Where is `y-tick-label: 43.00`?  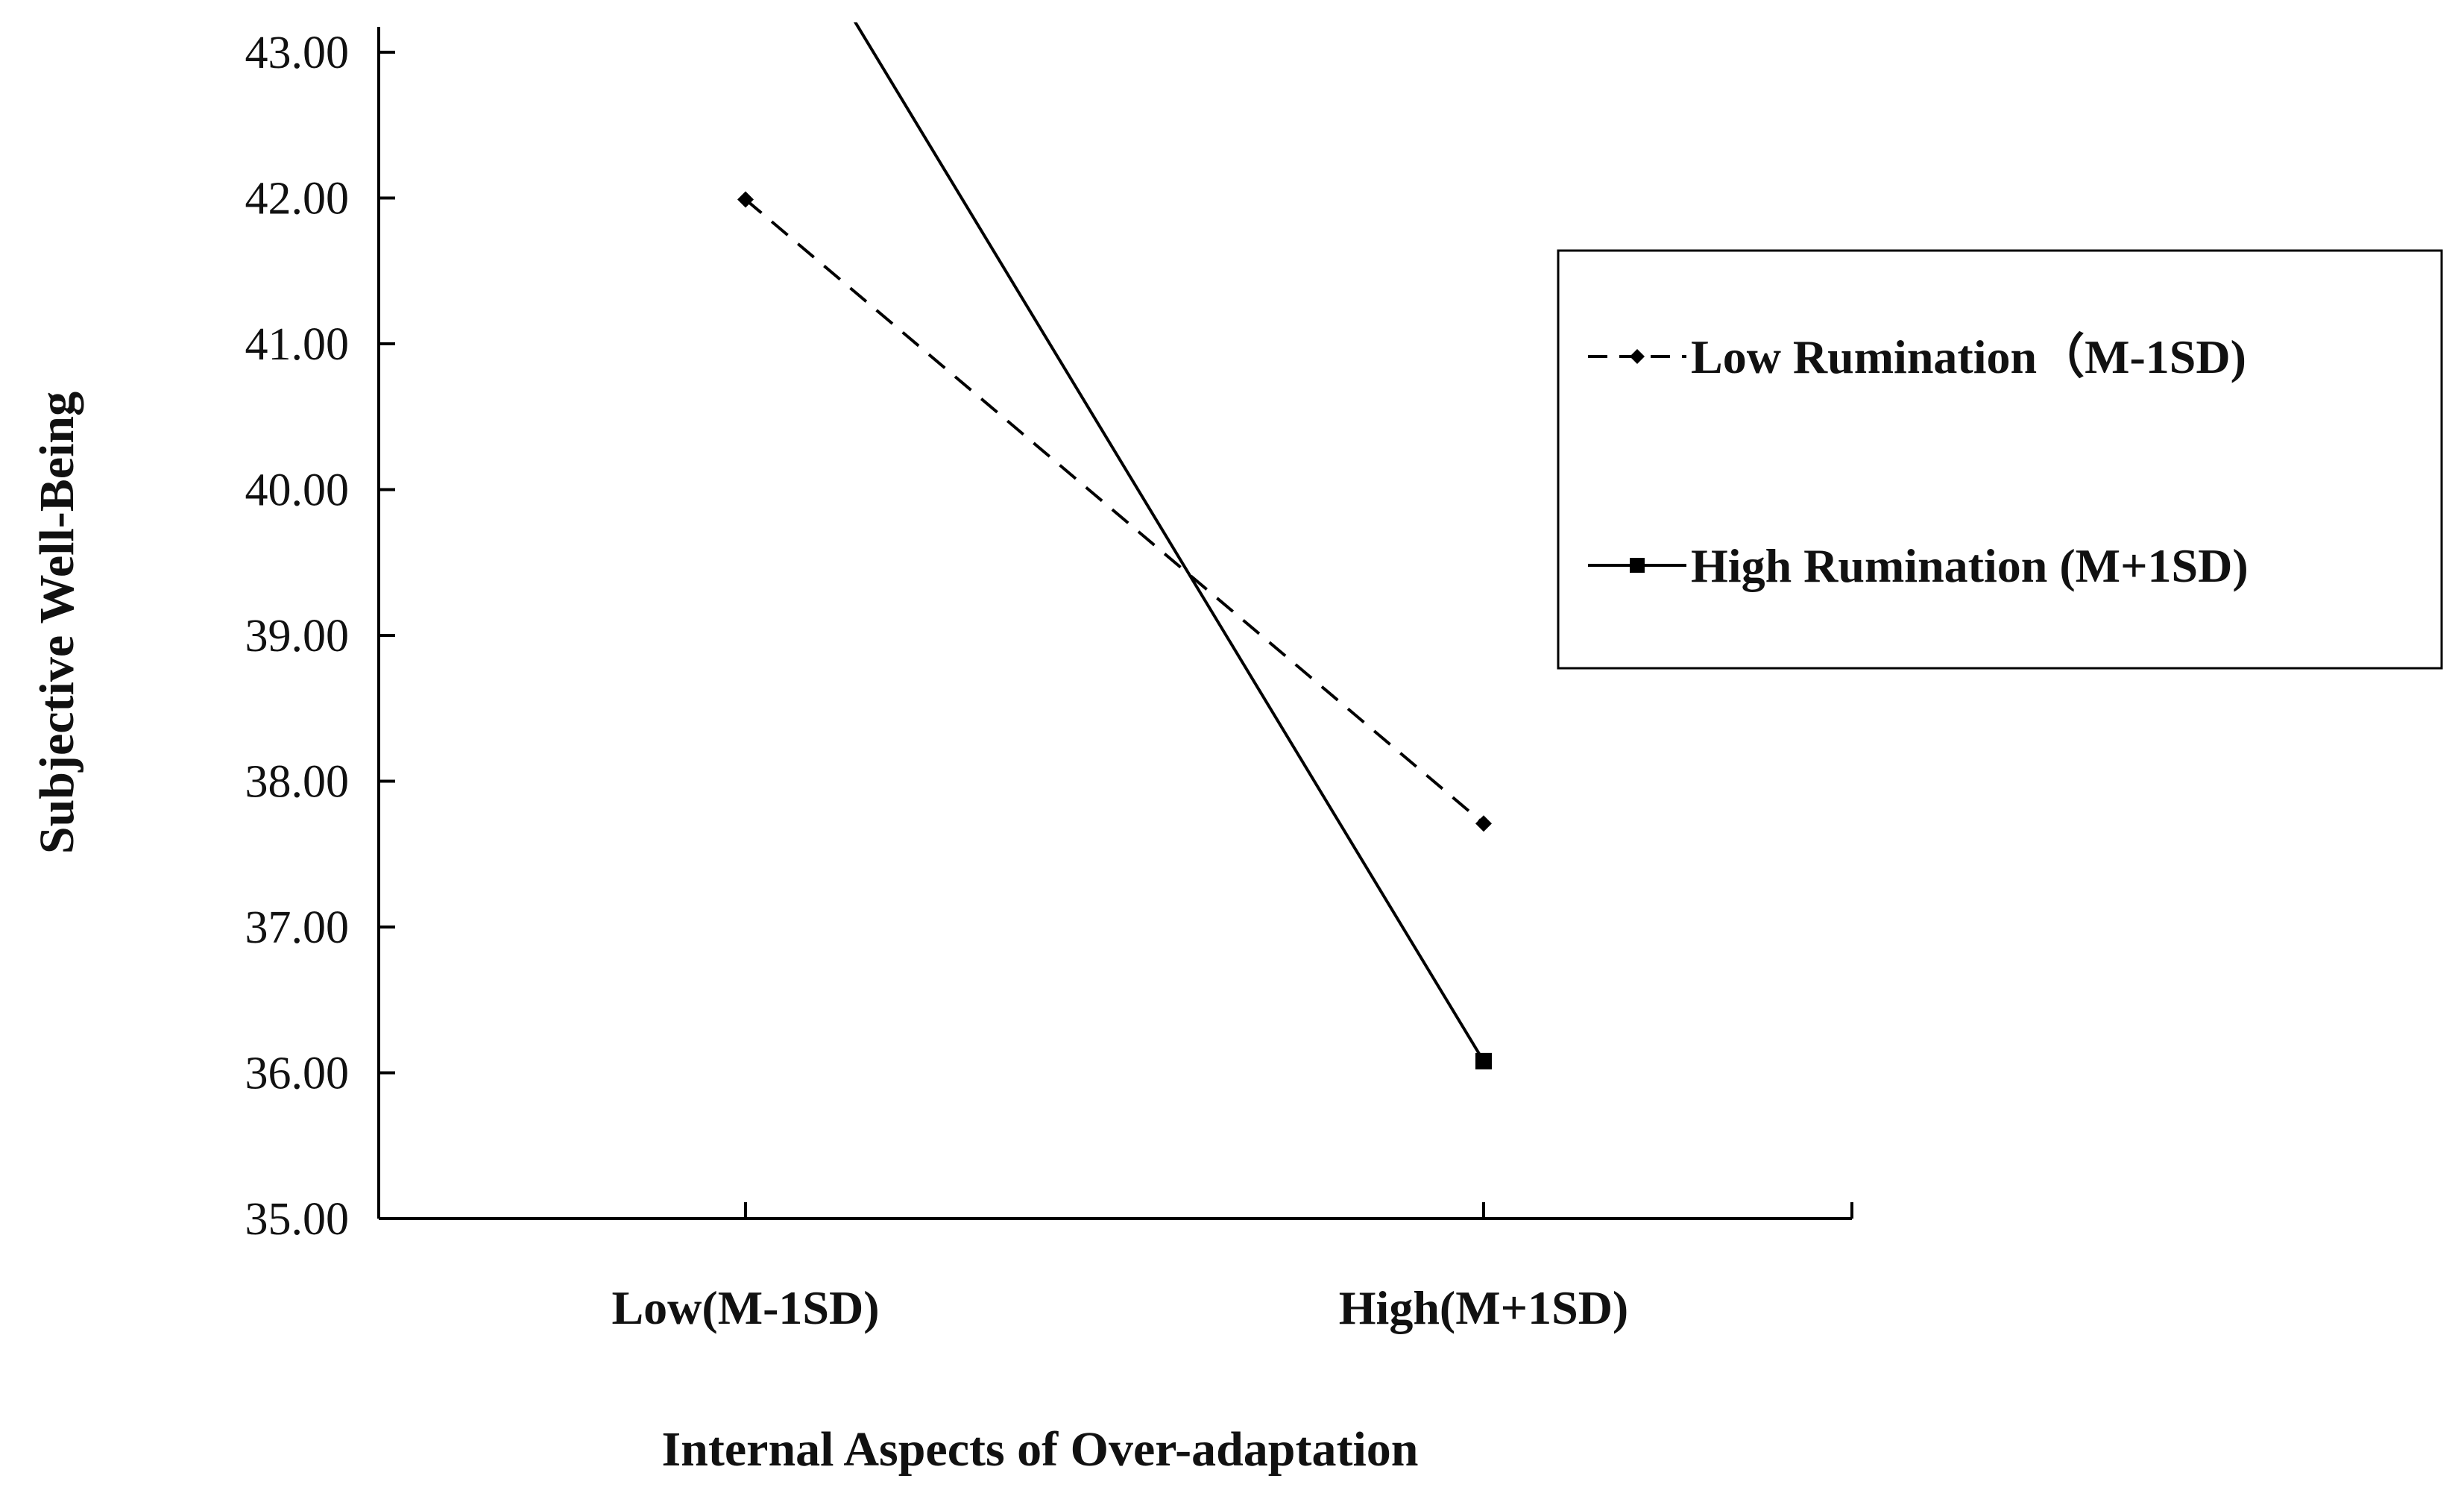 y-tick-label: 43.00 is located at coordinates (297, 53).